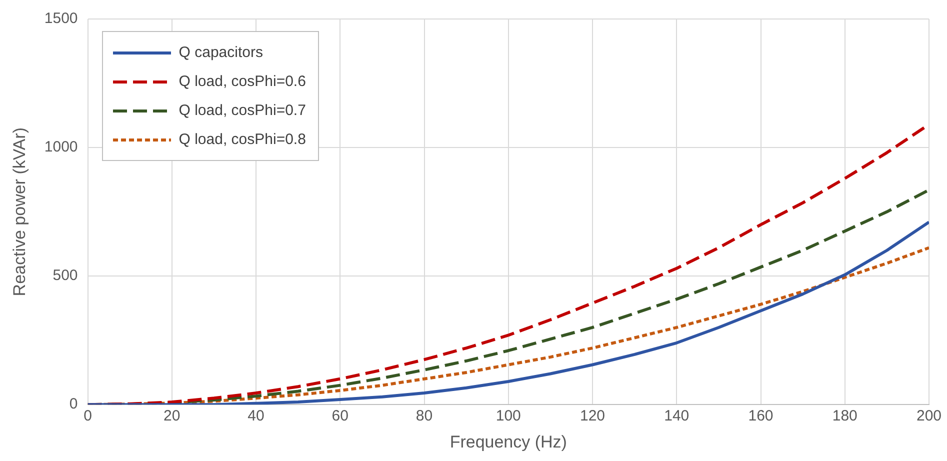 The image size is (947, 461). Describe the element at coordinates (593, 416) in the screenshot. I see `x-tick-label: 120` at that location.